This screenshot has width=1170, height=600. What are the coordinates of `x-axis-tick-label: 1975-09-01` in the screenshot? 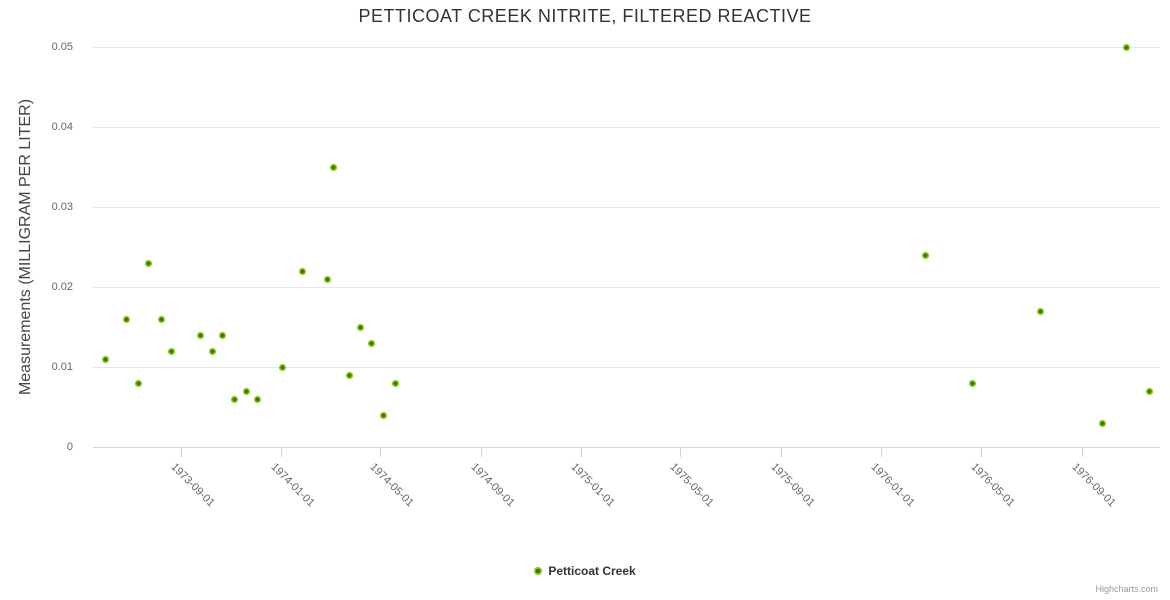 It's located at (792, 485).